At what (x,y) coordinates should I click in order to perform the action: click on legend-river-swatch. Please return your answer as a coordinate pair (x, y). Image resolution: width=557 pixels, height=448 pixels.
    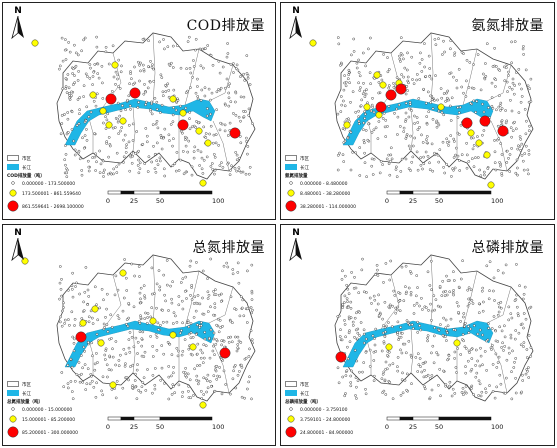
    Looking at the image, I should click on (291, 168).